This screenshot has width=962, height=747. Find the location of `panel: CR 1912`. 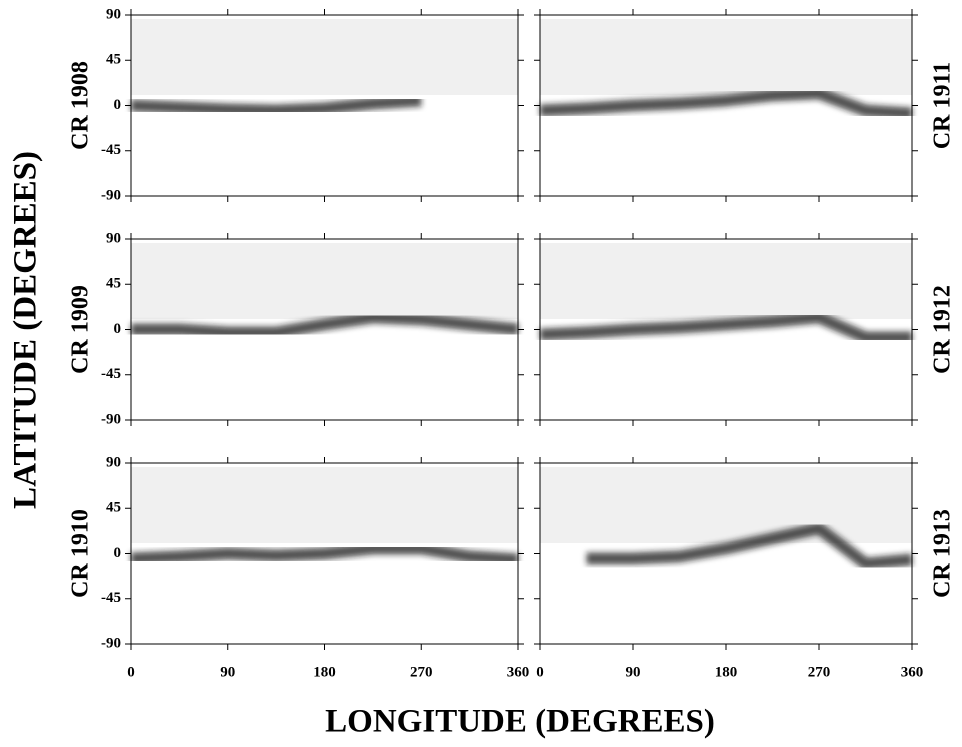

panel: CR 1912 is located at coordinates (745, 329).